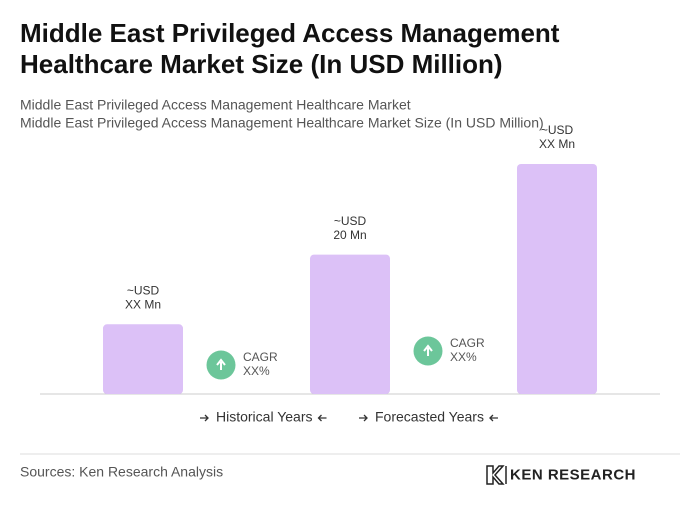 This screenshot has height=520, width=700. What do you see at coordinates (429, 417) in the screenshot?
I see `legend-label: Forecasted Years` at bounding box center [429, 417].